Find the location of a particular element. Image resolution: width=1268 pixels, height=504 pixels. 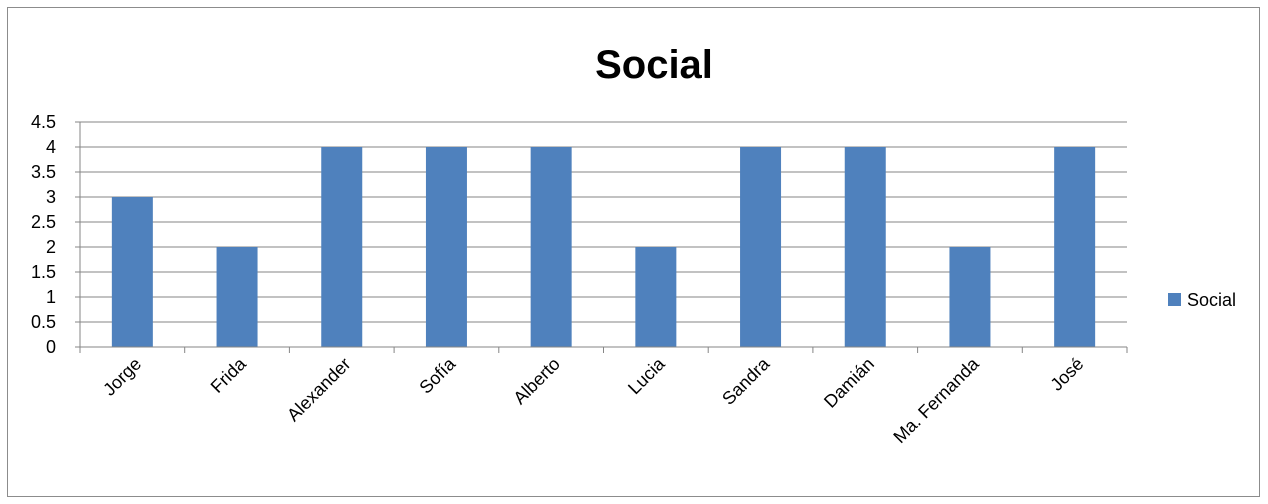

y-tick-label: 4.5 is located at coordinates (43, 122).